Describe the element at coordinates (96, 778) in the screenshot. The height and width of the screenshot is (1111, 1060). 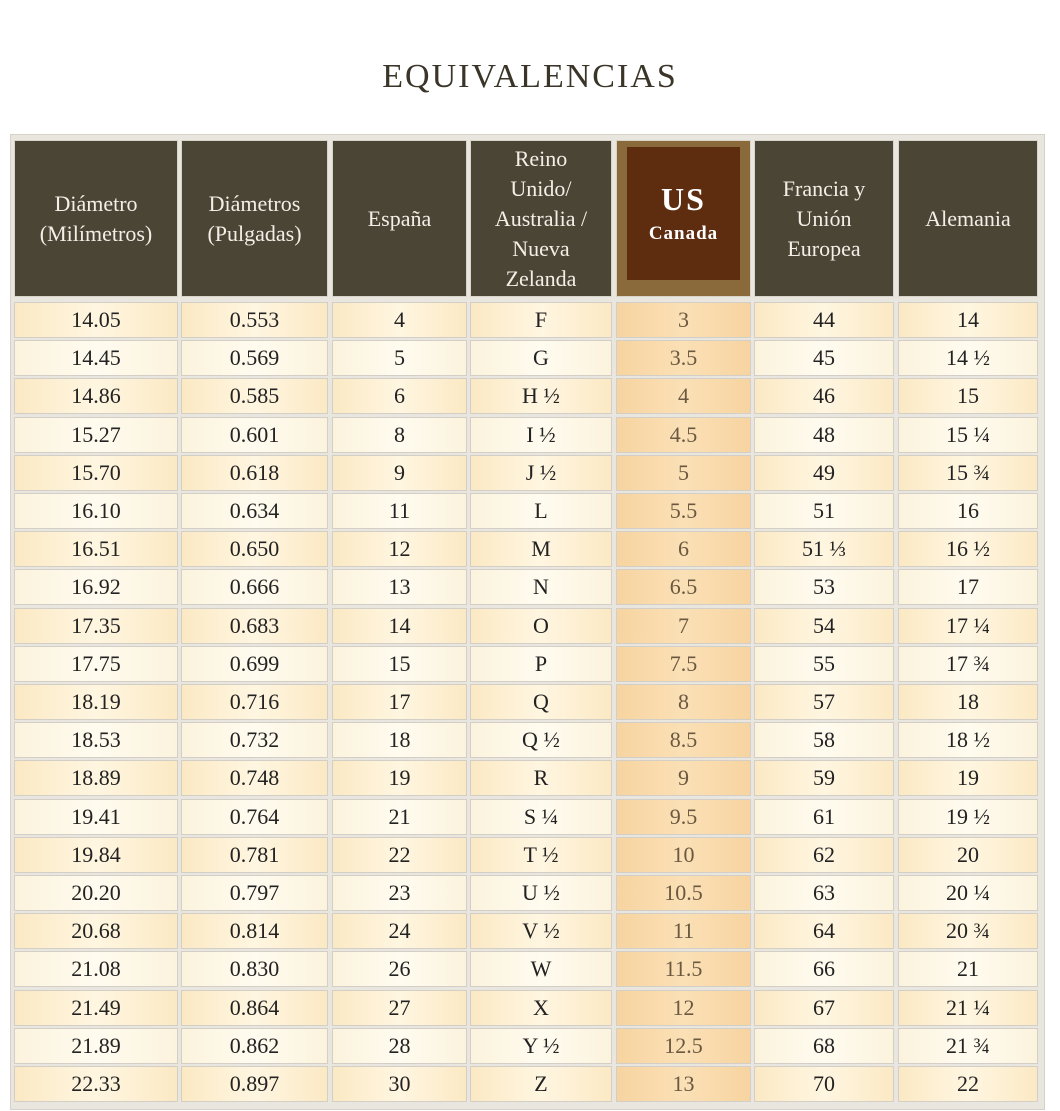
I see `cell-diametro-mm: 18.89` at that location.